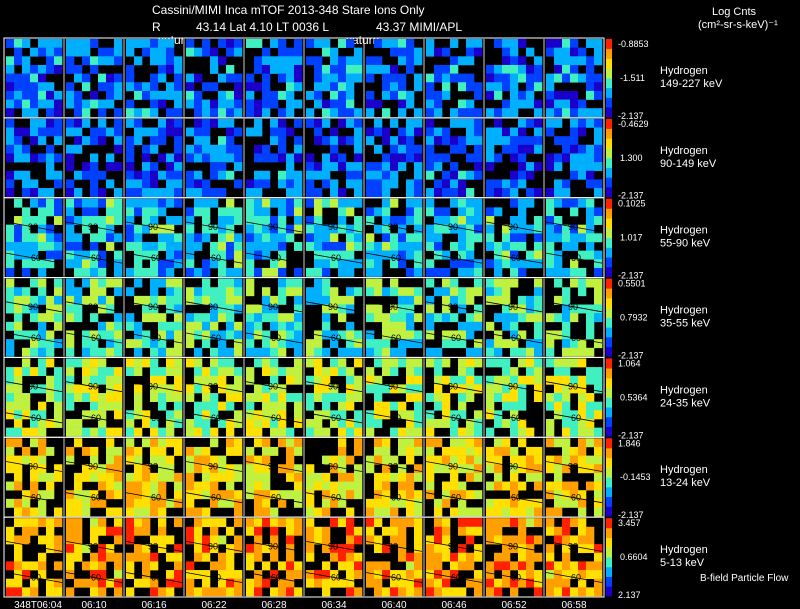 The image size is (800, 609). I want to click on colorbar-mid-label: 0.6604, so click(634, 557).